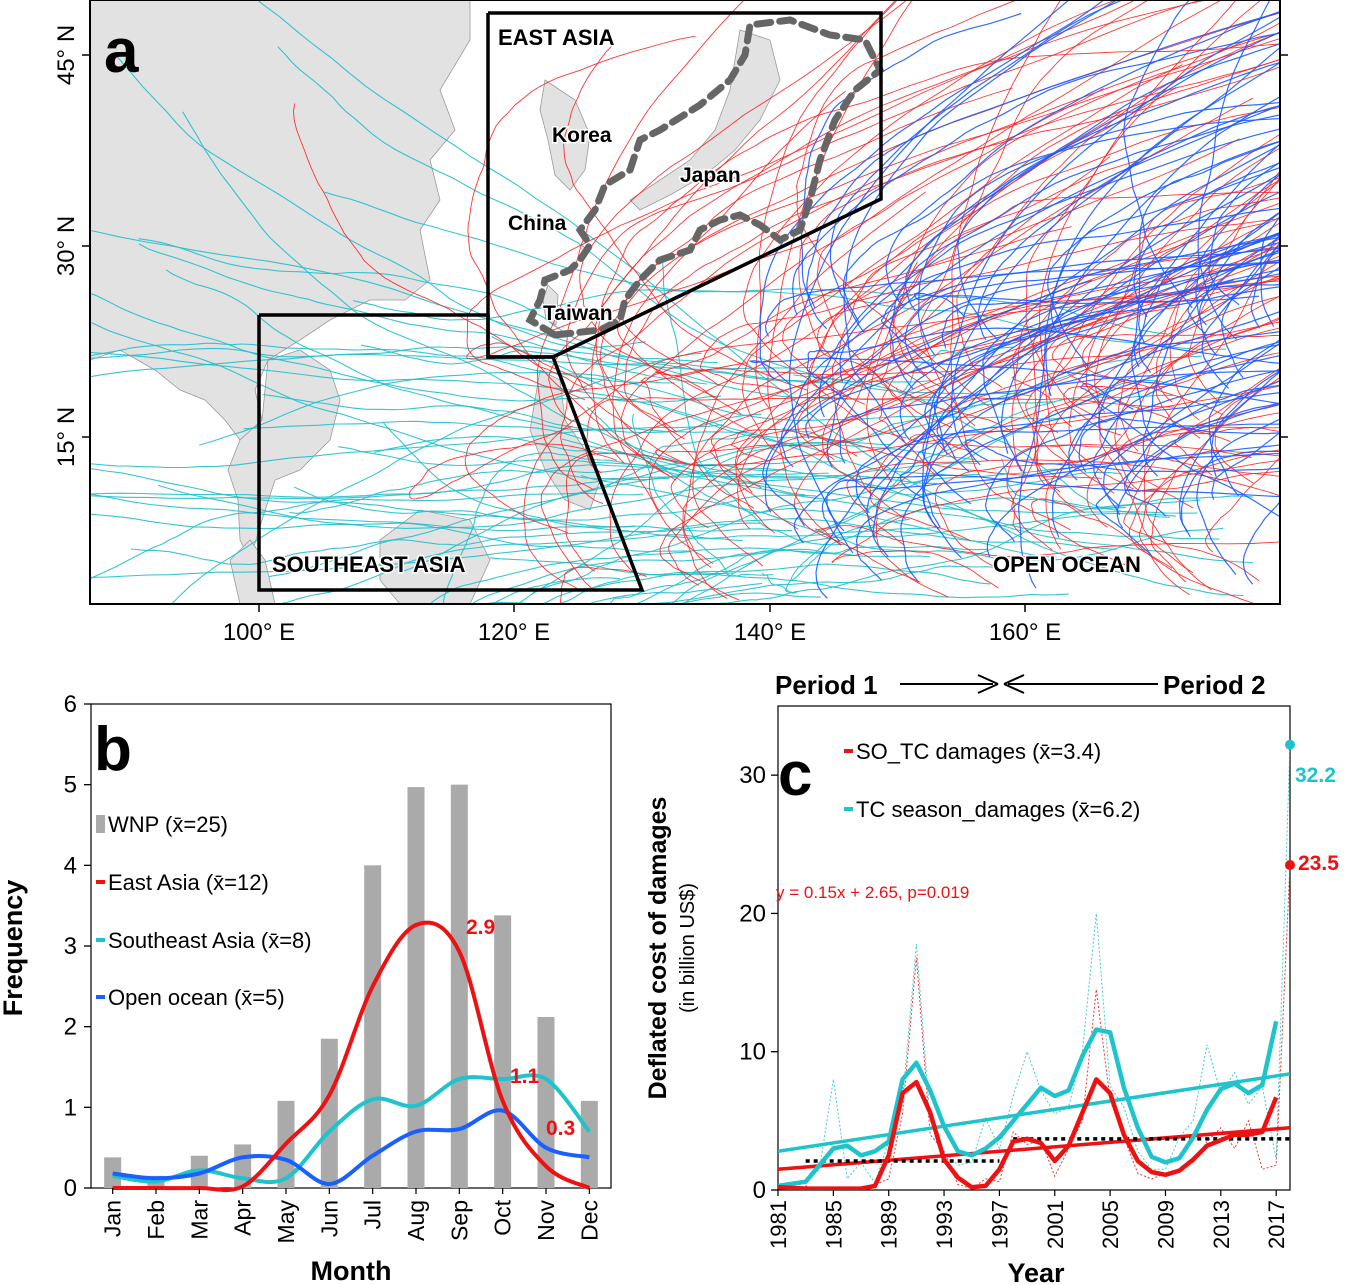 This screenshot has height=1285, width=1350. I want to click on x-tick-label: 2017, so click(1276, 1224).